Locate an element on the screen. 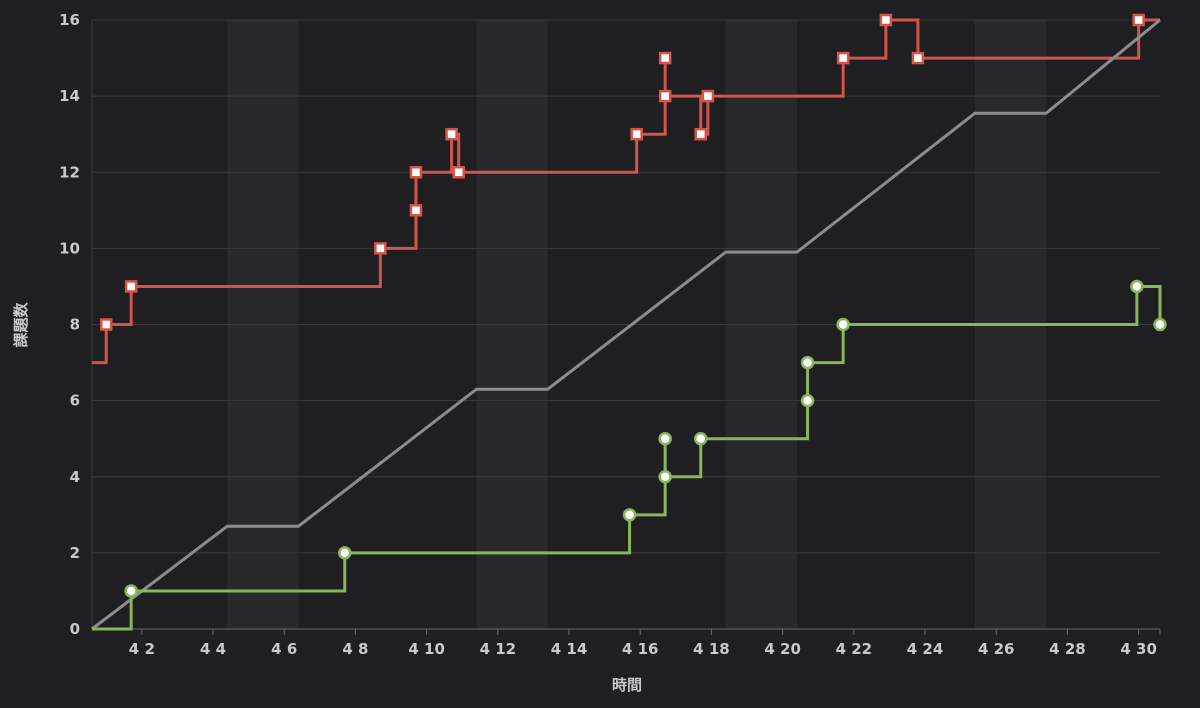  y-tick-label: 4 is located at coordinates (75, 477).